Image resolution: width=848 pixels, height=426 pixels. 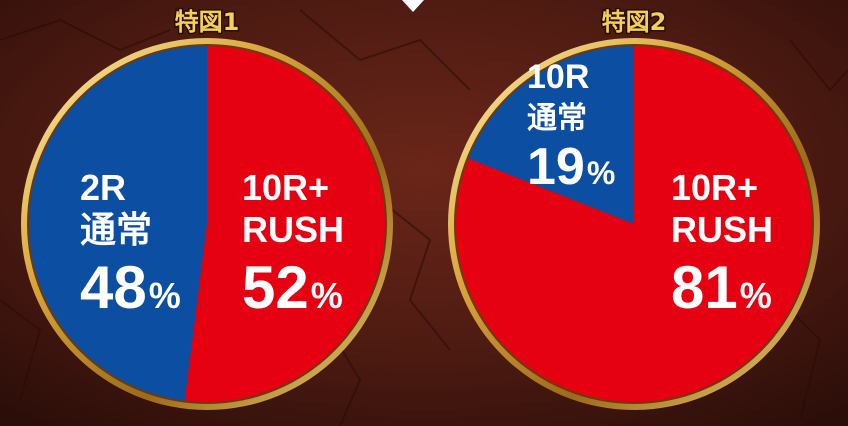 I want to click on pie-1-slice-1-label-line-1: 2R, so click(x=103, y=187).